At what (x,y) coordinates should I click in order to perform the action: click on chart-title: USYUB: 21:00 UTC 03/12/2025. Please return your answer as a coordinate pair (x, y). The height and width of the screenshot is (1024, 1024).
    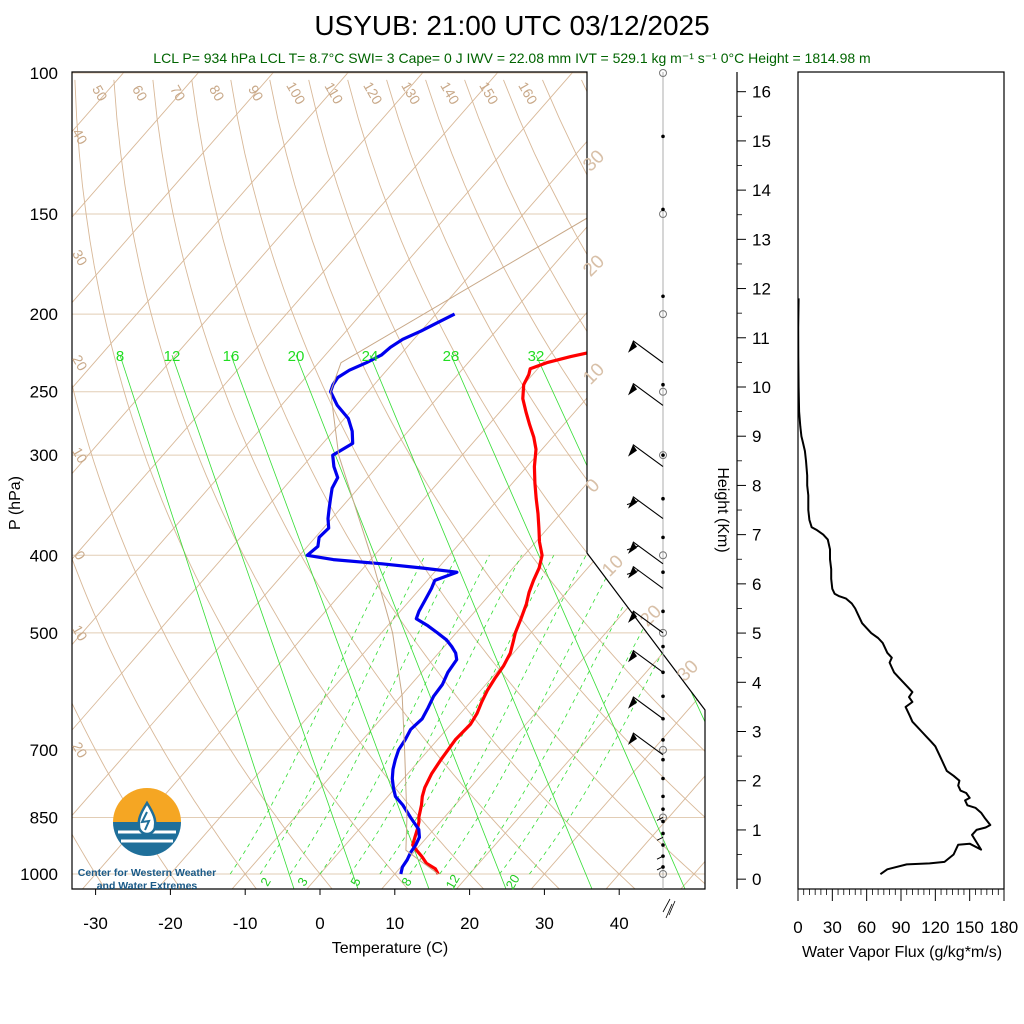
    Looking at the image, I should click on (511, 25).